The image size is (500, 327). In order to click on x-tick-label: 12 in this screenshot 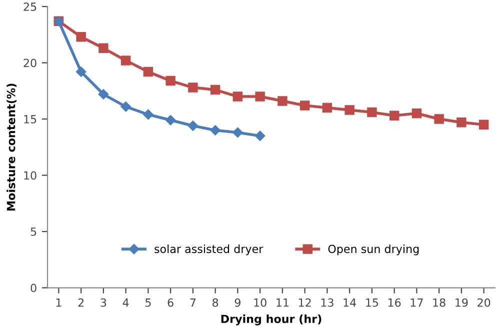, I will do `click(304, 302)`.